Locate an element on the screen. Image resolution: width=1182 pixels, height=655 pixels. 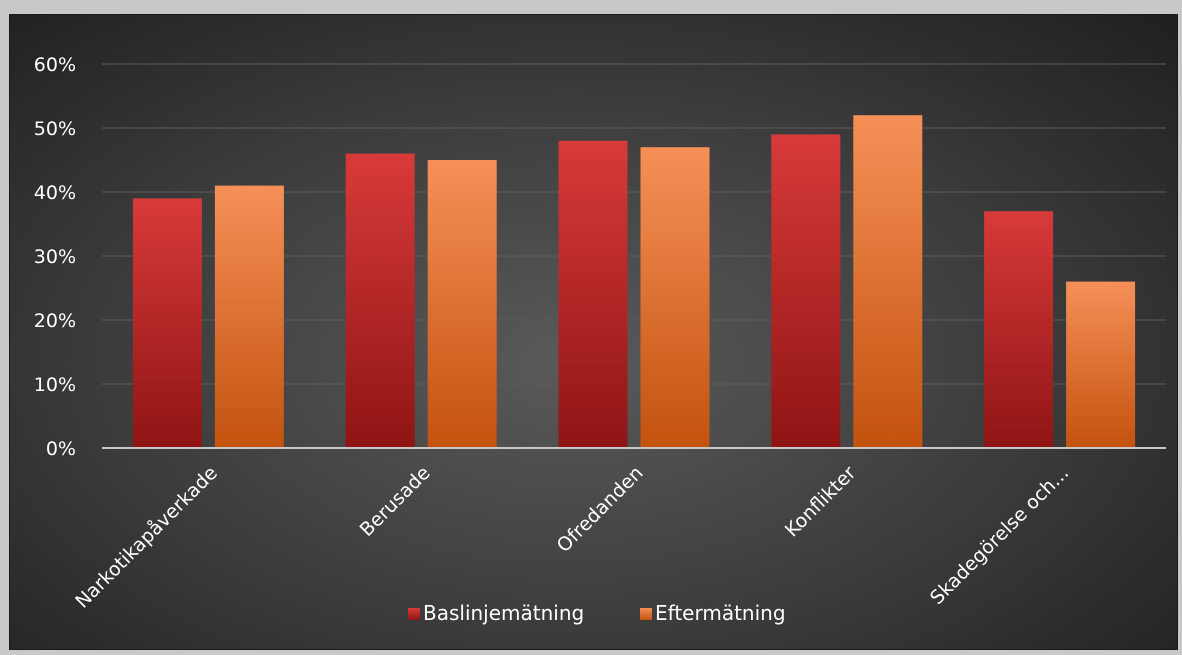
y-tick-label: 30% is located at coordinates (55, 257).